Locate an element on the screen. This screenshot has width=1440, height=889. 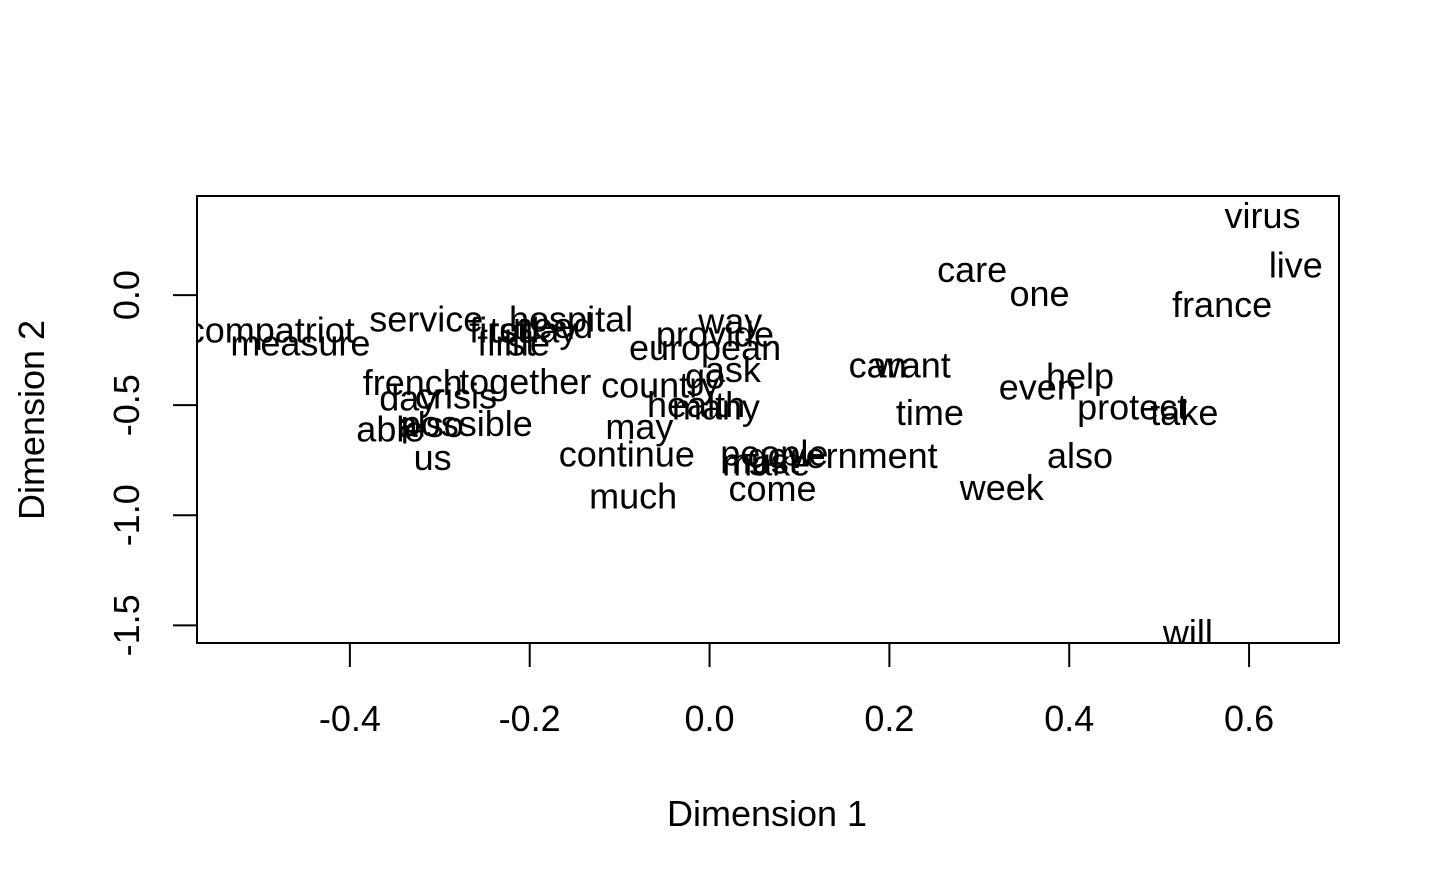
point-label: european is located at coordinates (705, 347).